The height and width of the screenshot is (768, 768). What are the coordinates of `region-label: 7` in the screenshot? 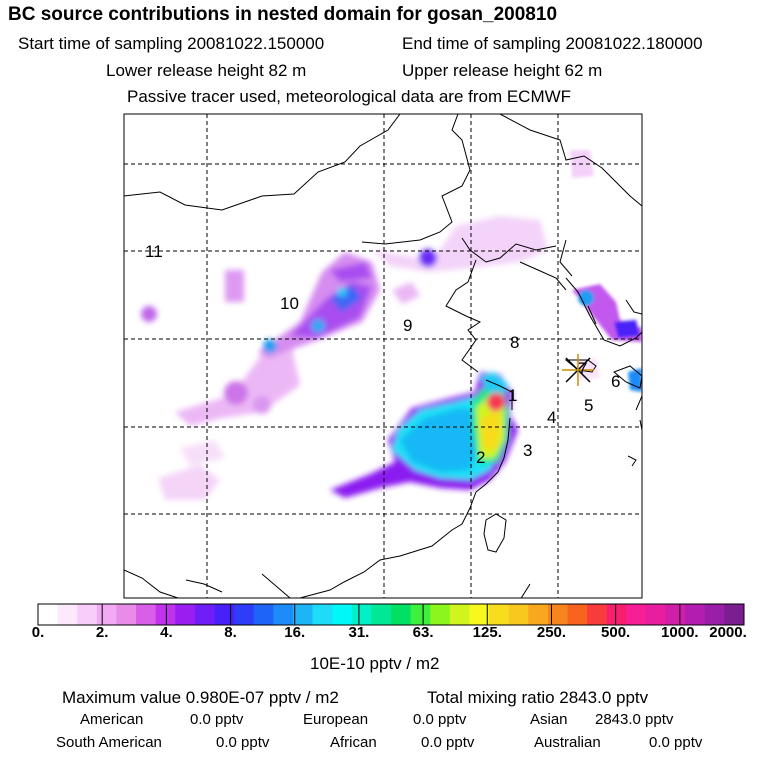 It's located at (582, 368).